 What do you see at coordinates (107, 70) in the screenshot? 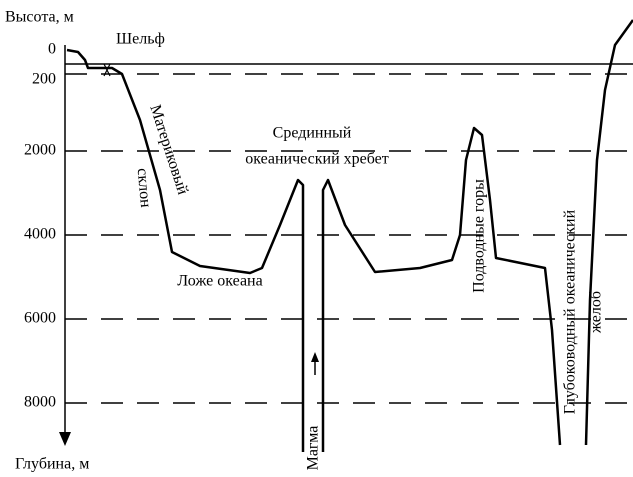
I see `shelf-pointer` at bounding box center [107, 70].